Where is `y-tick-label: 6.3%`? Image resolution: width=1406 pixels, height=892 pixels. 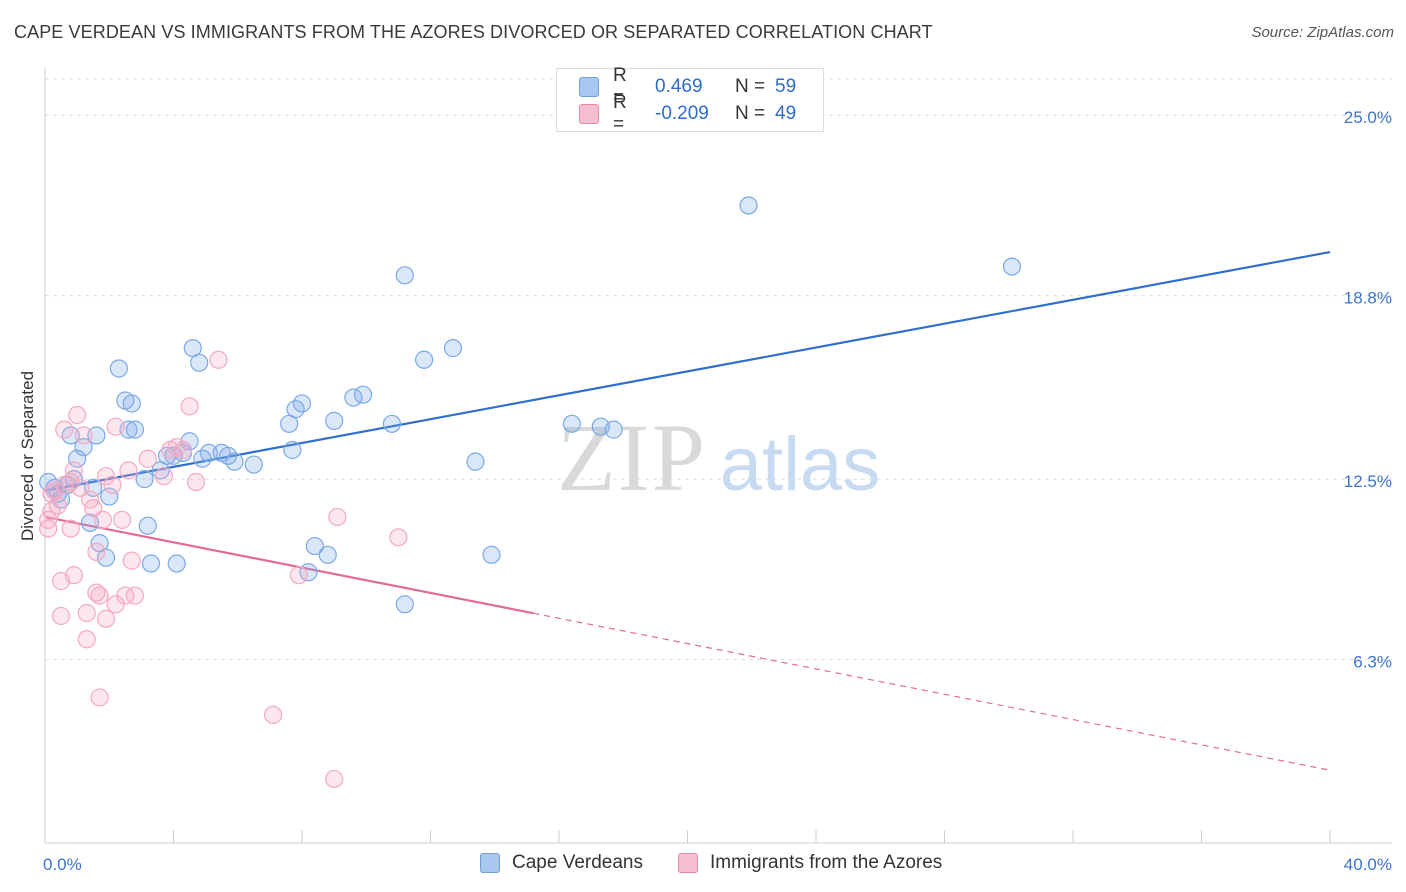
y-tick-label: 6.3% is located at coordinates (1372, 662).